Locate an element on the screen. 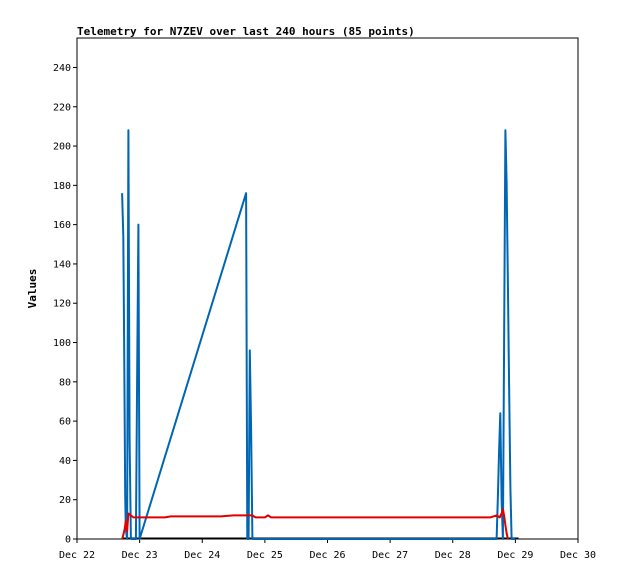  y-tick-label: 140 is located at coordinates (62, 264).